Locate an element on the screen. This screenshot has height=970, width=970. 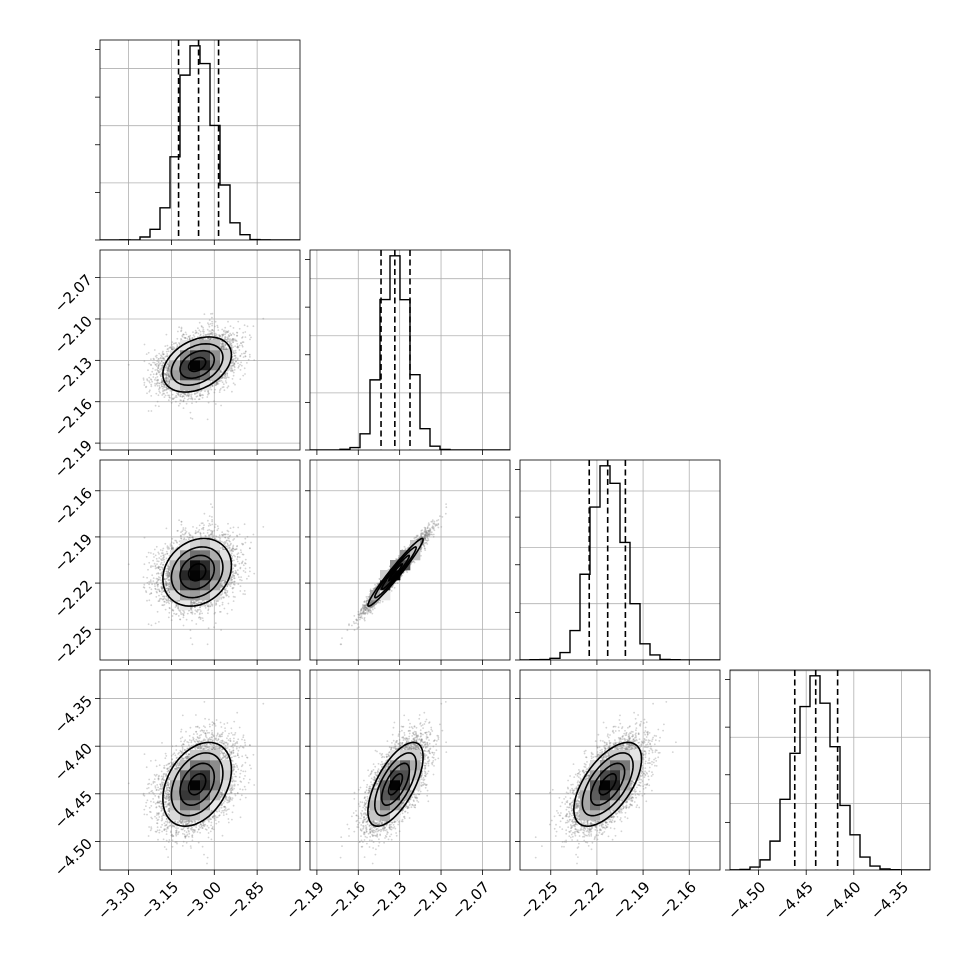
y-tick-label-1-0: −2.19 is located at coordinates (73, 458).